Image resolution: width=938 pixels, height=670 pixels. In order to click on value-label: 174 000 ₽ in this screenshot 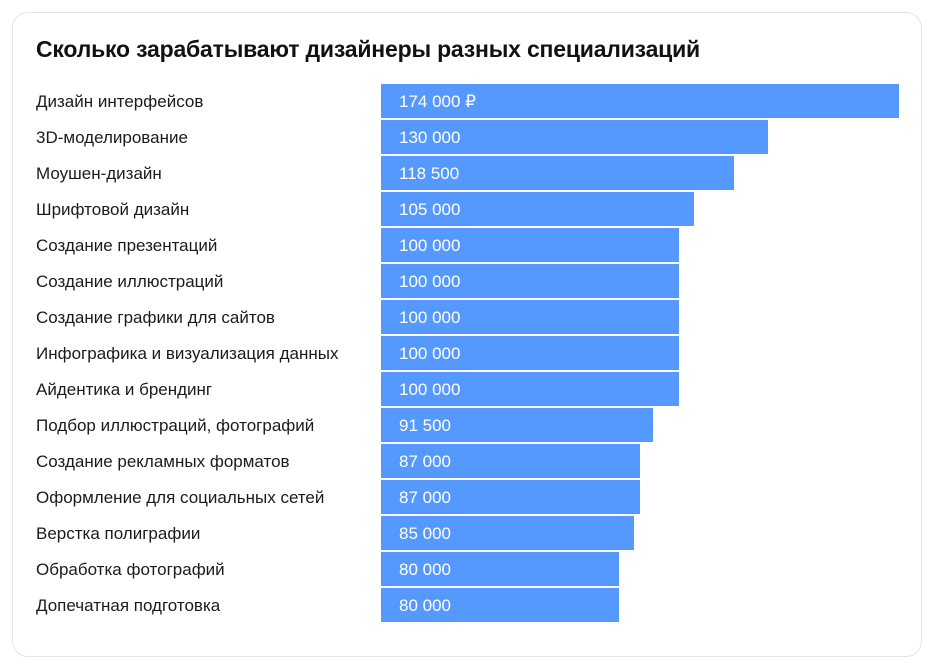, I will do `click(437, 101)`.